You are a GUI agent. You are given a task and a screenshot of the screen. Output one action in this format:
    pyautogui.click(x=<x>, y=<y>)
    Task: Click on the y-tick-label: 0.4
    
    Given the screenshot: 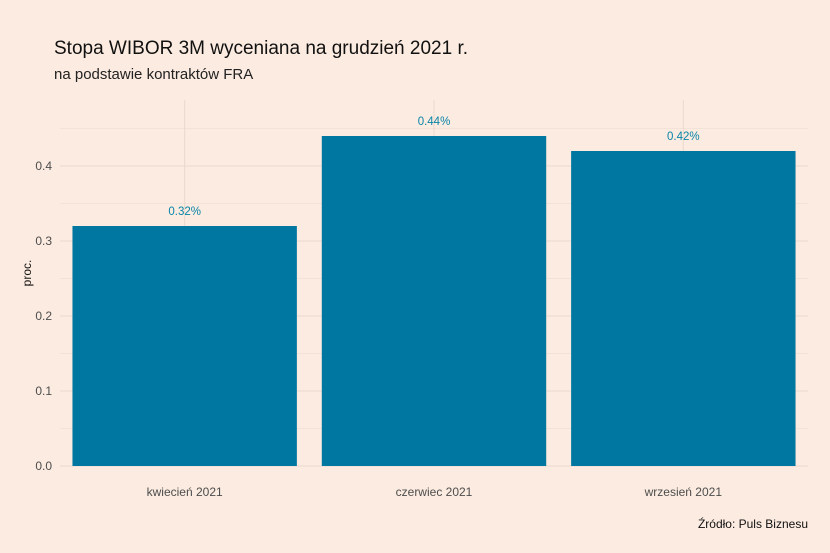 What is the action you would take?
    pyautogui.click(x=43, y=166)
    